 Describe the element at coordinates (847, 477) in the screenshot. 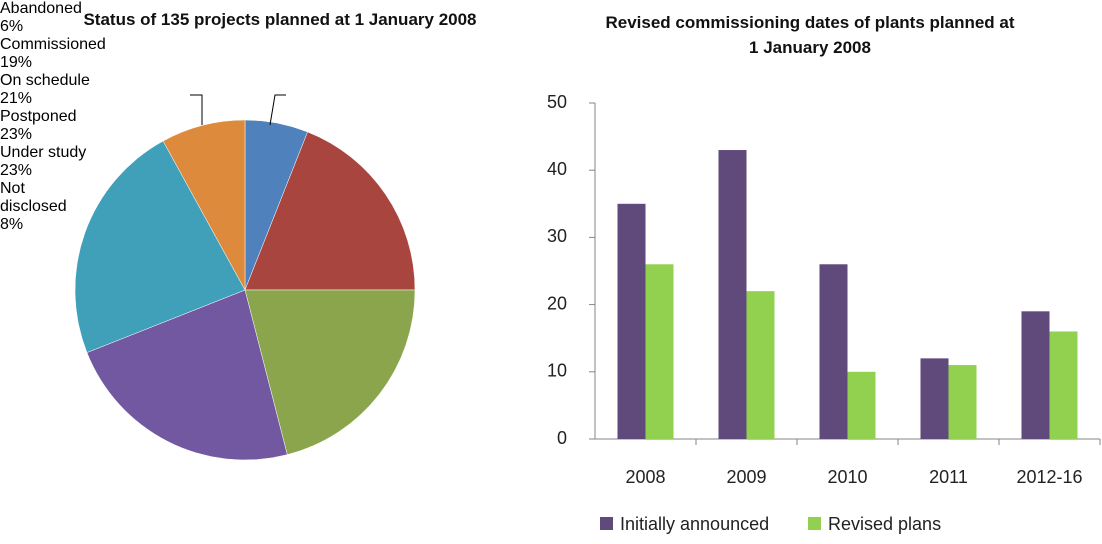

I see `x-tick-label: 2010` at that location.